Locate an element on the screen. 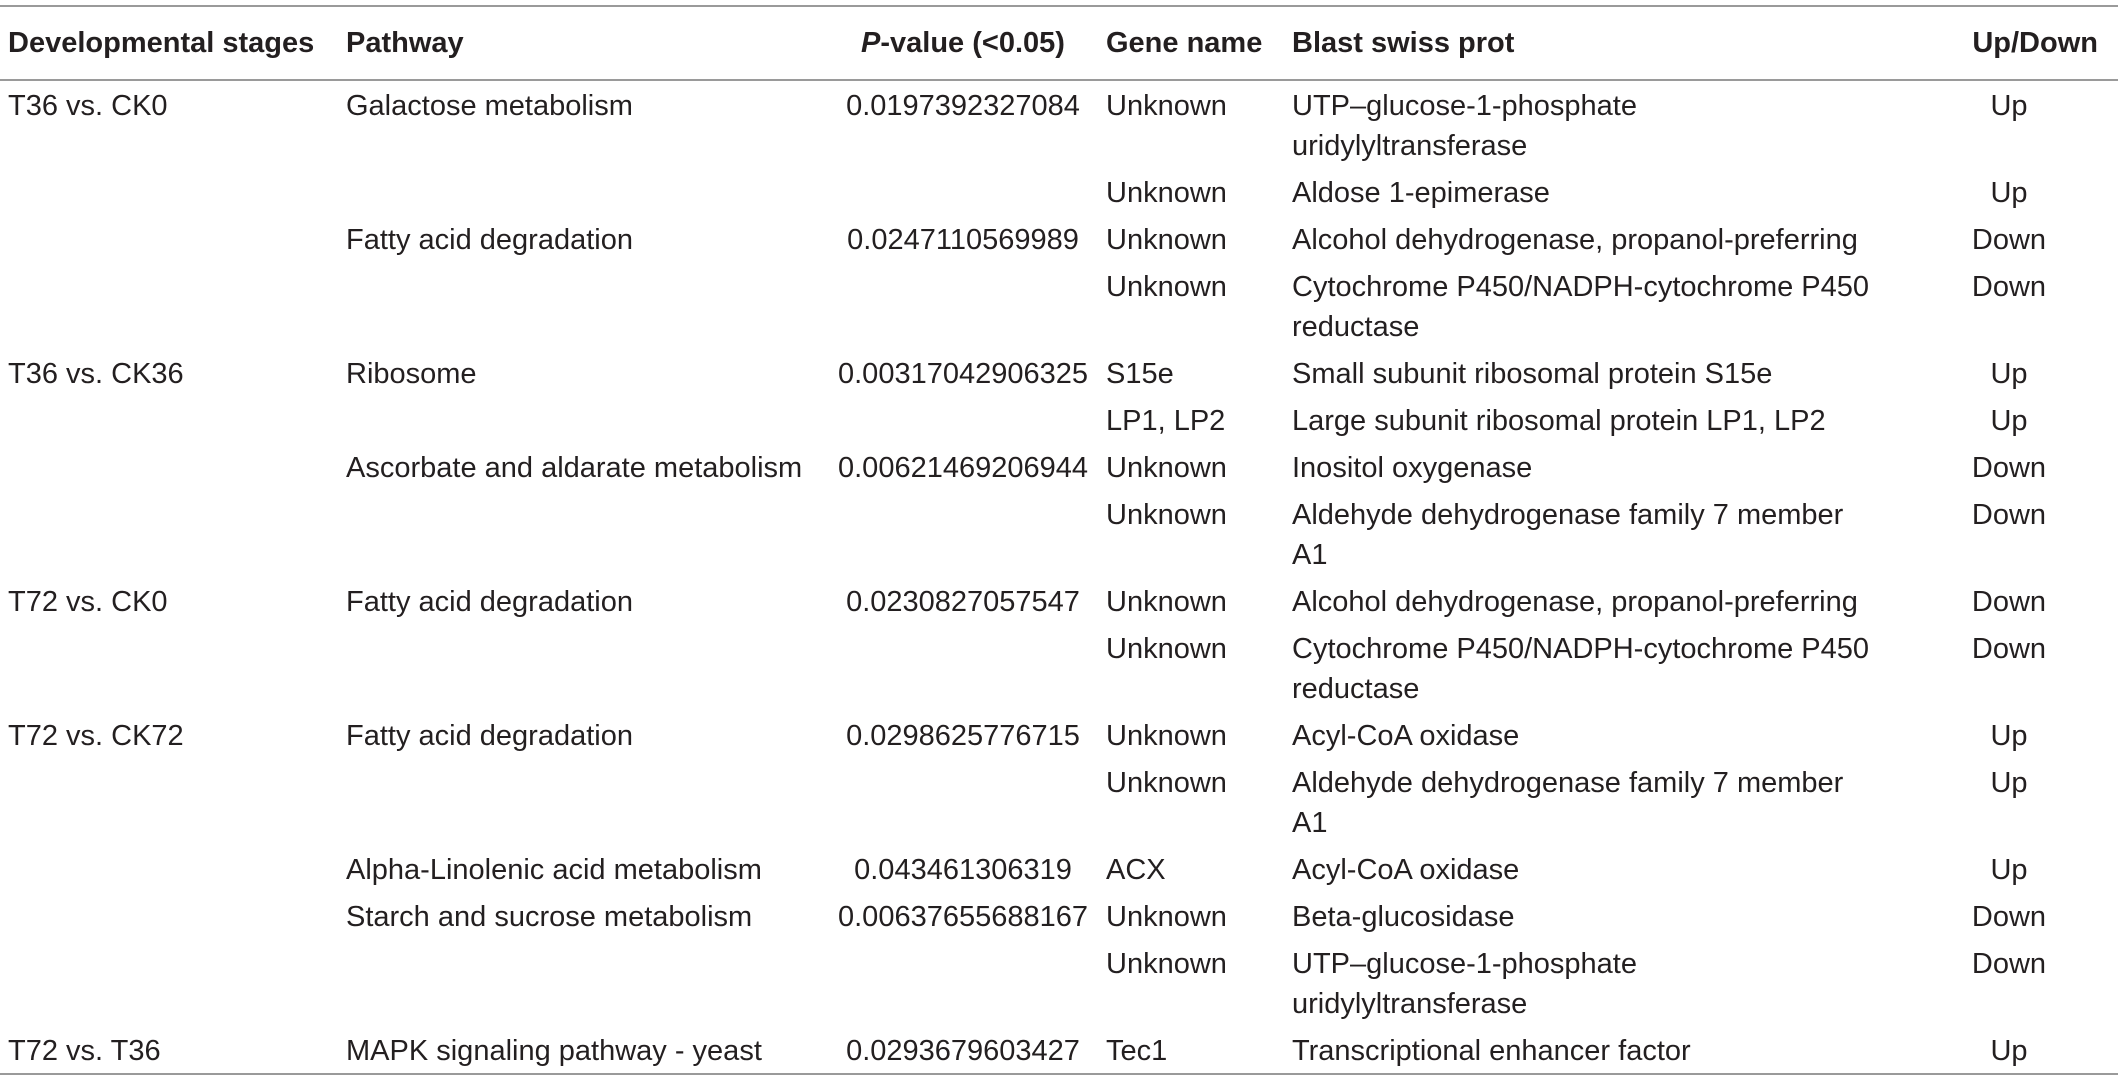 This screenshot has width=2118, height=1075. cell-blast: Inositol oxygenase is located at coordinates (1412, 468).